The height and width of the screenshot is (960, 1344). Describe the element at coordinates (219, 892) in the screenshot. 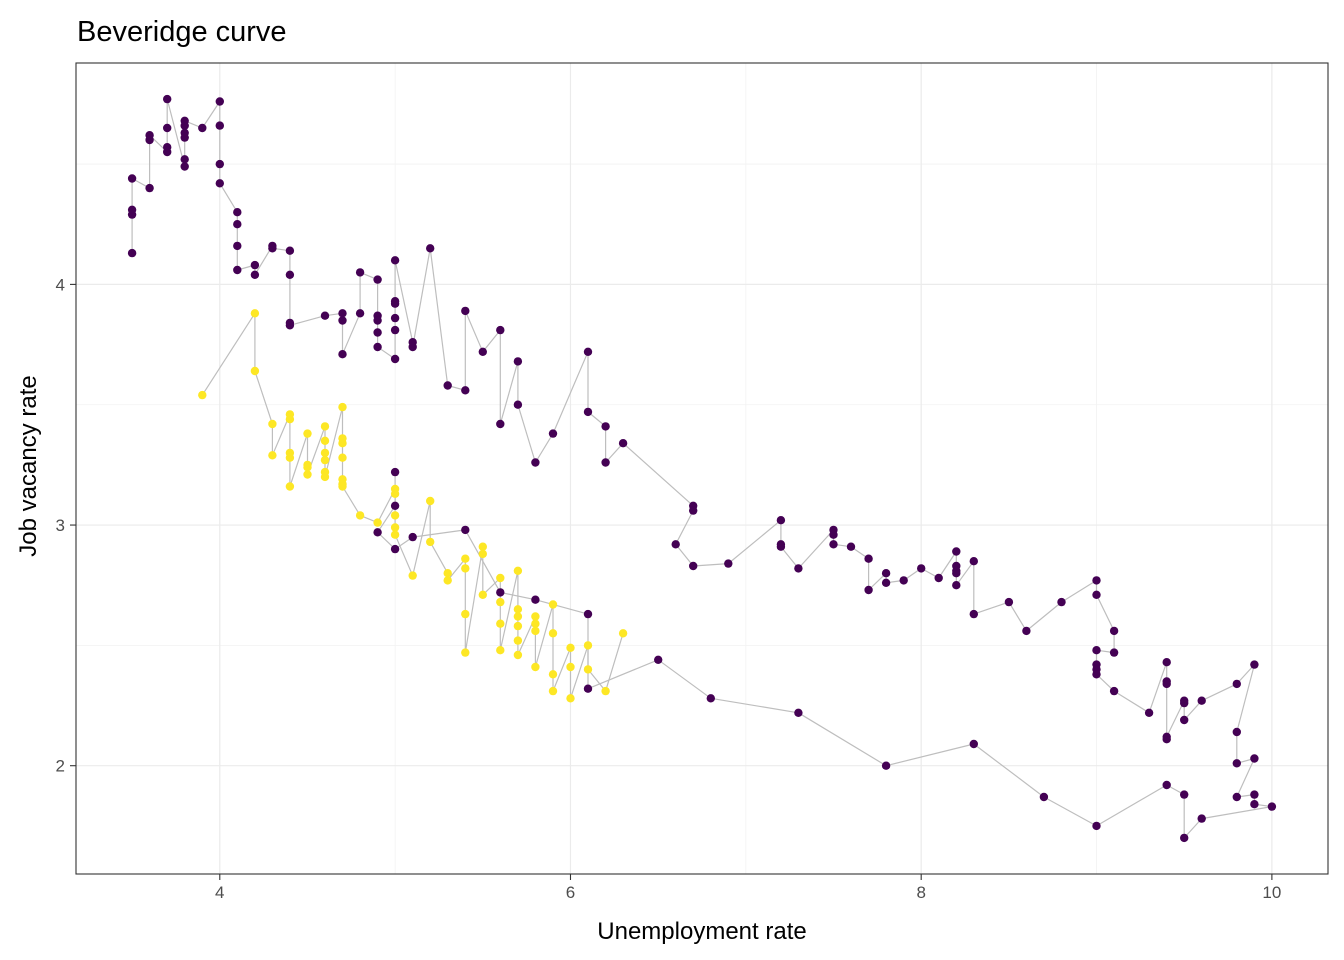

I see `x-tick-label: 4` at that location.